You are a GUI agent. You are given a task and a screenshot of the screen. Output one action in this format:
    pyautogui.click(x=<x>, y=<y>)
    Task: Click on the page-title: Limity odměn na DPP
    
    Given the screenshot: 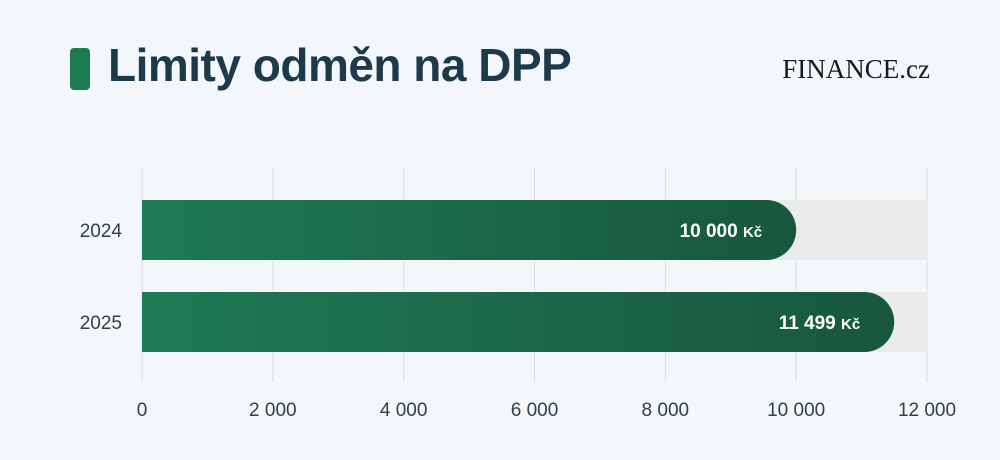 What is the action you would take?
    pyautogui.click(x=340, y=65)
    